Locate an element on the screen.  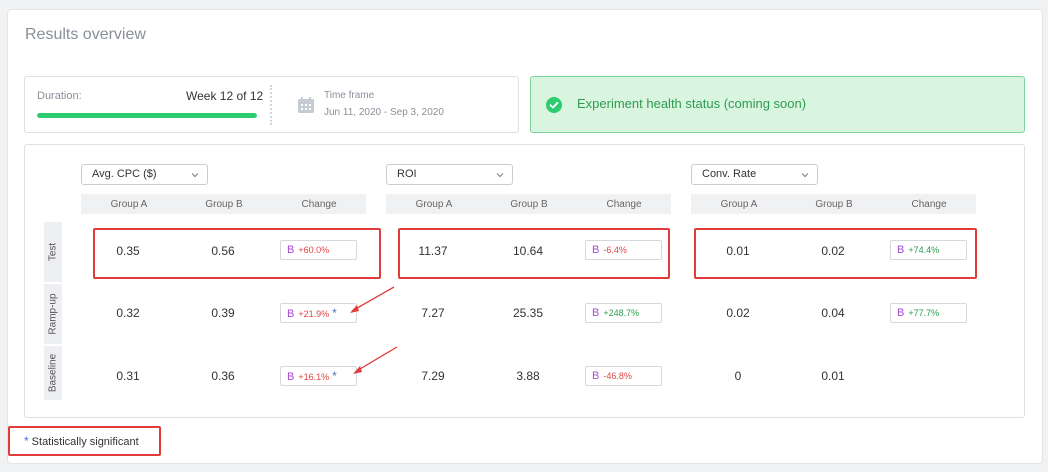
duration-progress-fill is located at coordinates (147, 115).